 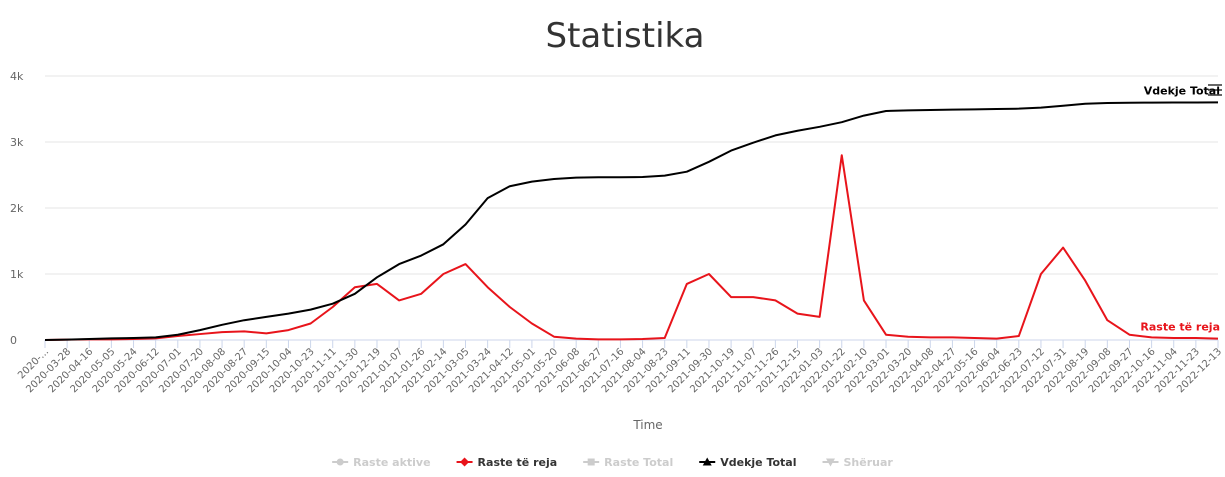 I want to click on legend-label: Raste aktive, so click(x=391, y=462).